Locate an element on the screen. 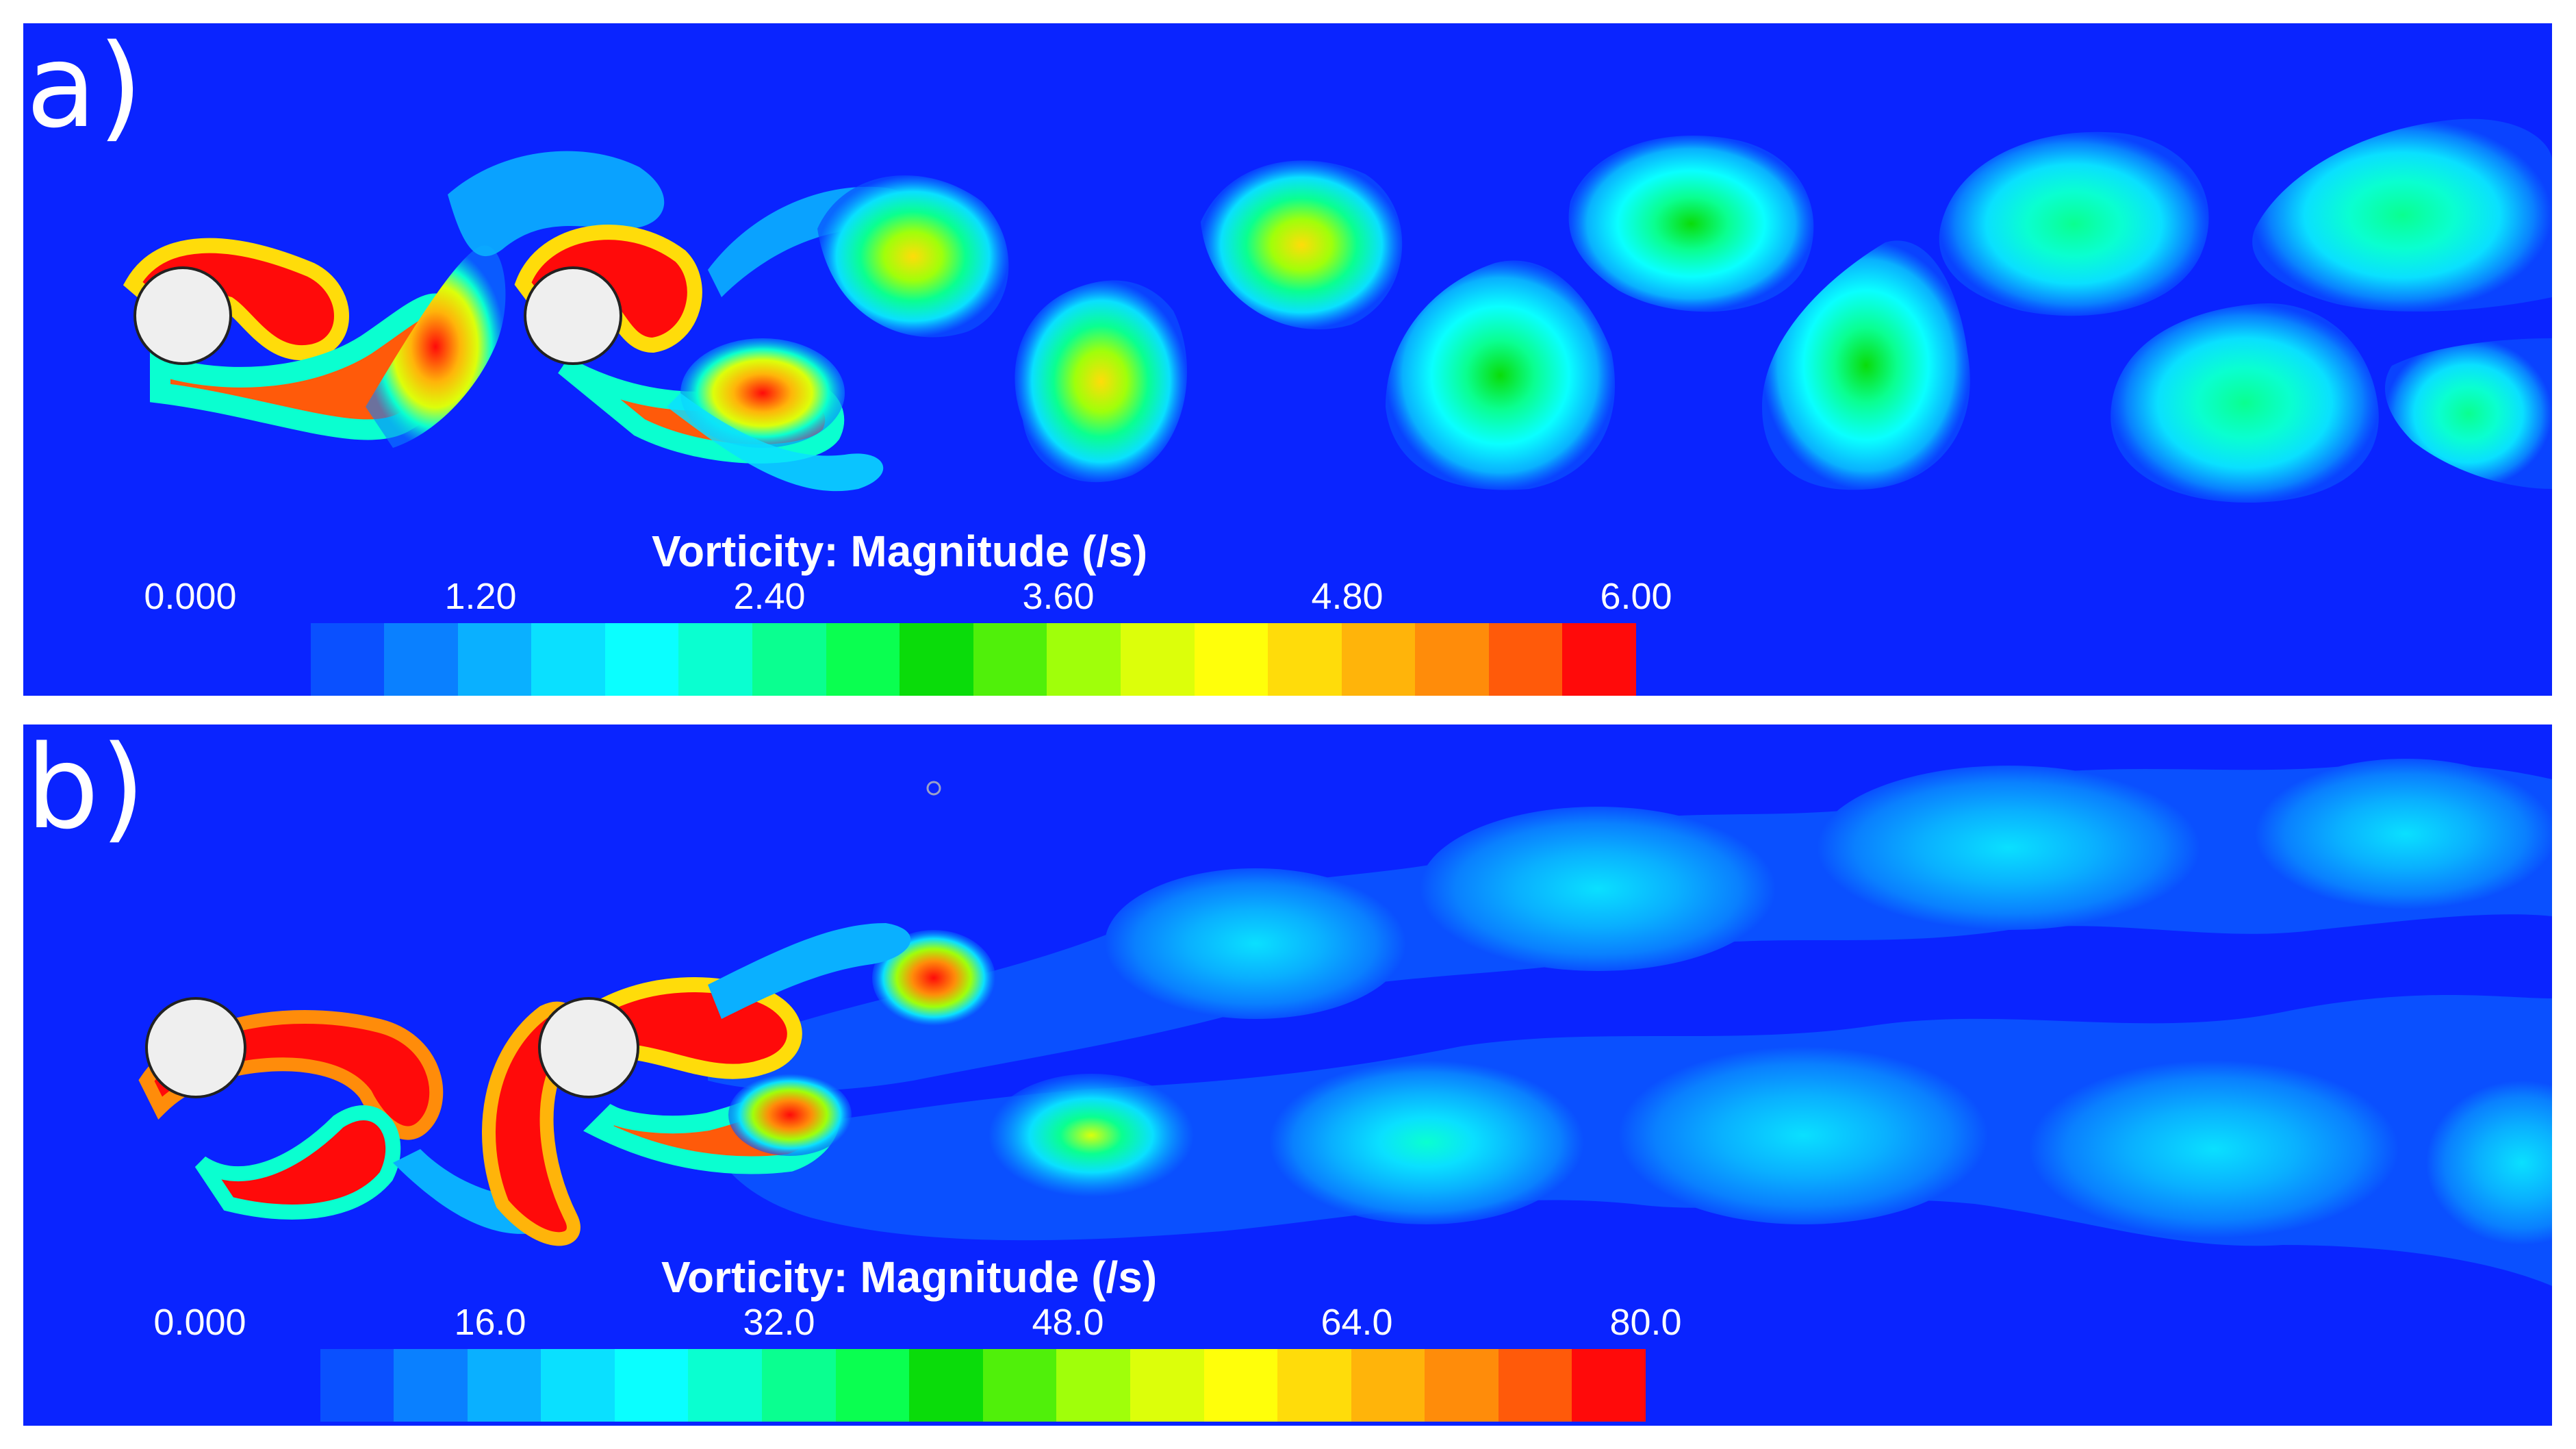 This screenshot has width=2576, height=1449. colorbar-tick-label: 48.0 is located at coordinates (1068, 1322).